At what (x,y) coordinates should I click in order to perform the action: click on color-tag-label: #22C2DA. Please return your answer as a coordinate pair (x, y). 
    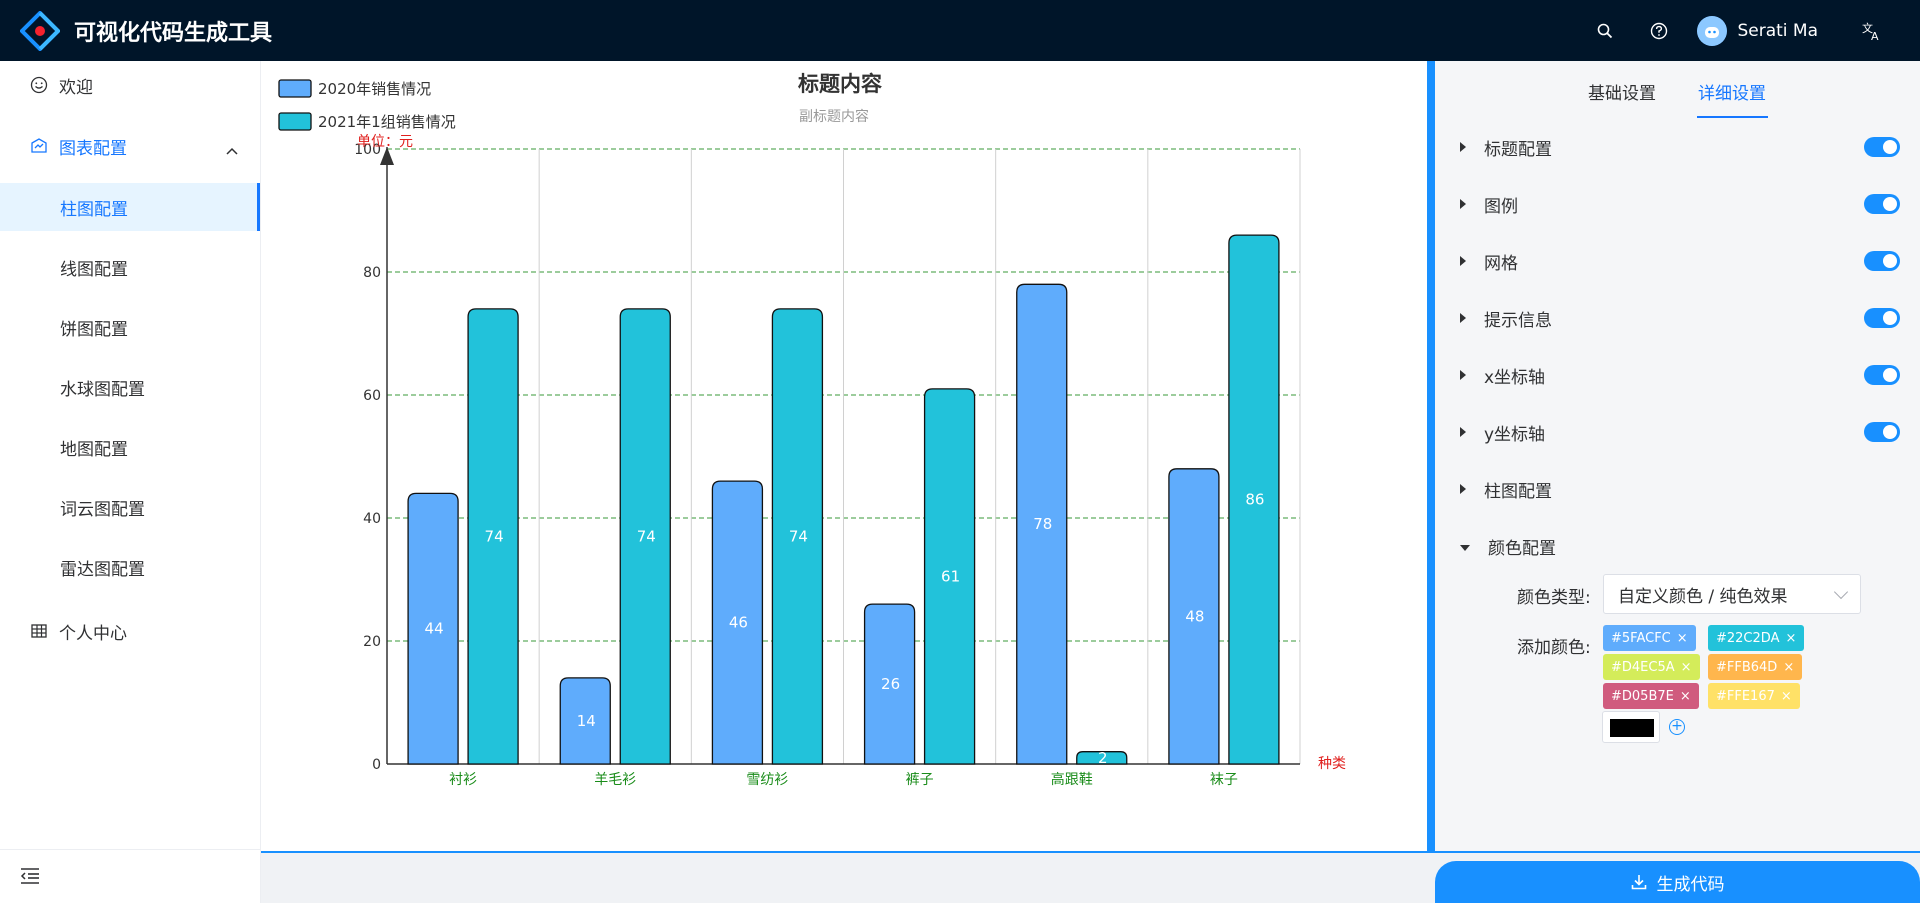
    Looking at the image, I should click on (1748, 638).